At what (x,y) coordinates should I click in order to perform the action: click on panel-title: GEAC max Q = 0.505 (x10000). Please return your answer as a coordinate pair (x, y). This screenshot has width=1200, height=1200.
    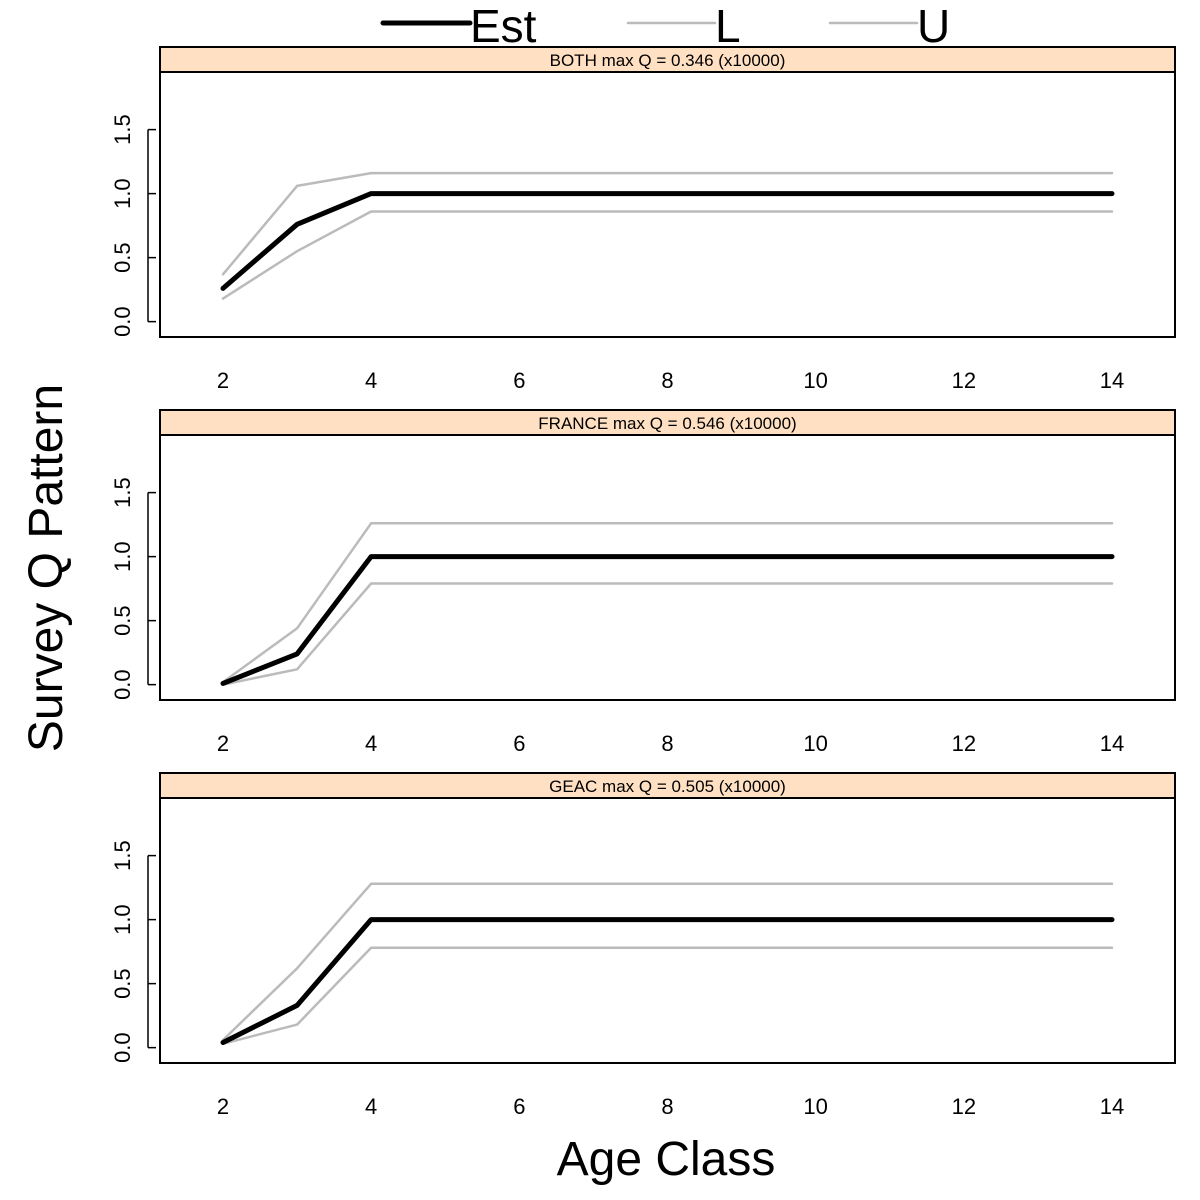
    Looking at the image, I should click on (667, 786).